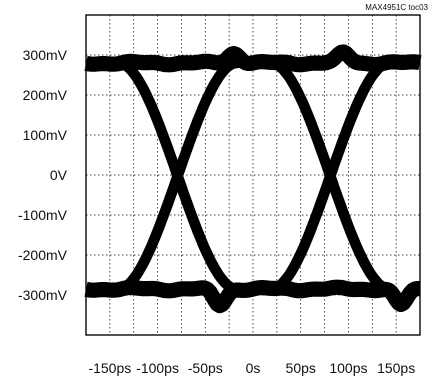 Image resolution: width=431 pixels, height=383 pixels. I want to click on y-tick-label: 200mV, so click(45, 95).